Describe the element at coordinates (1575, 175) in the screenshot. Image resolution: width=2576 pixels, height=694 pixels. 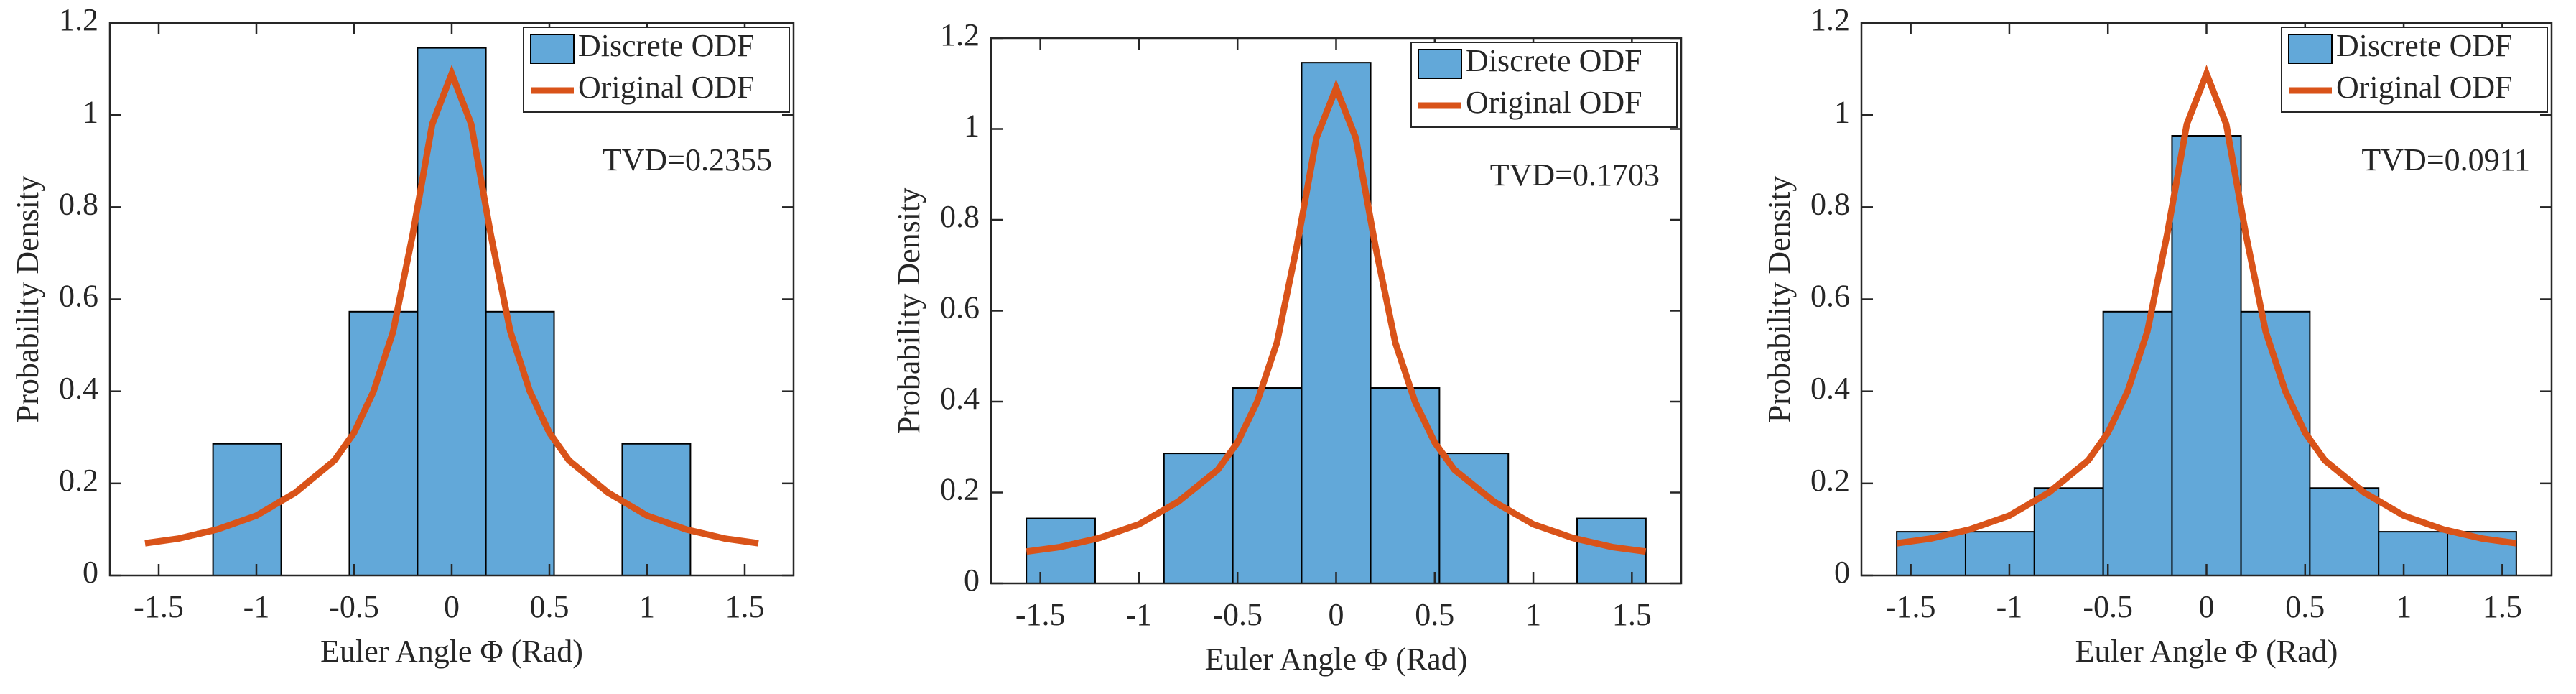
I see `annotation: TVD=0.1703` at that location.